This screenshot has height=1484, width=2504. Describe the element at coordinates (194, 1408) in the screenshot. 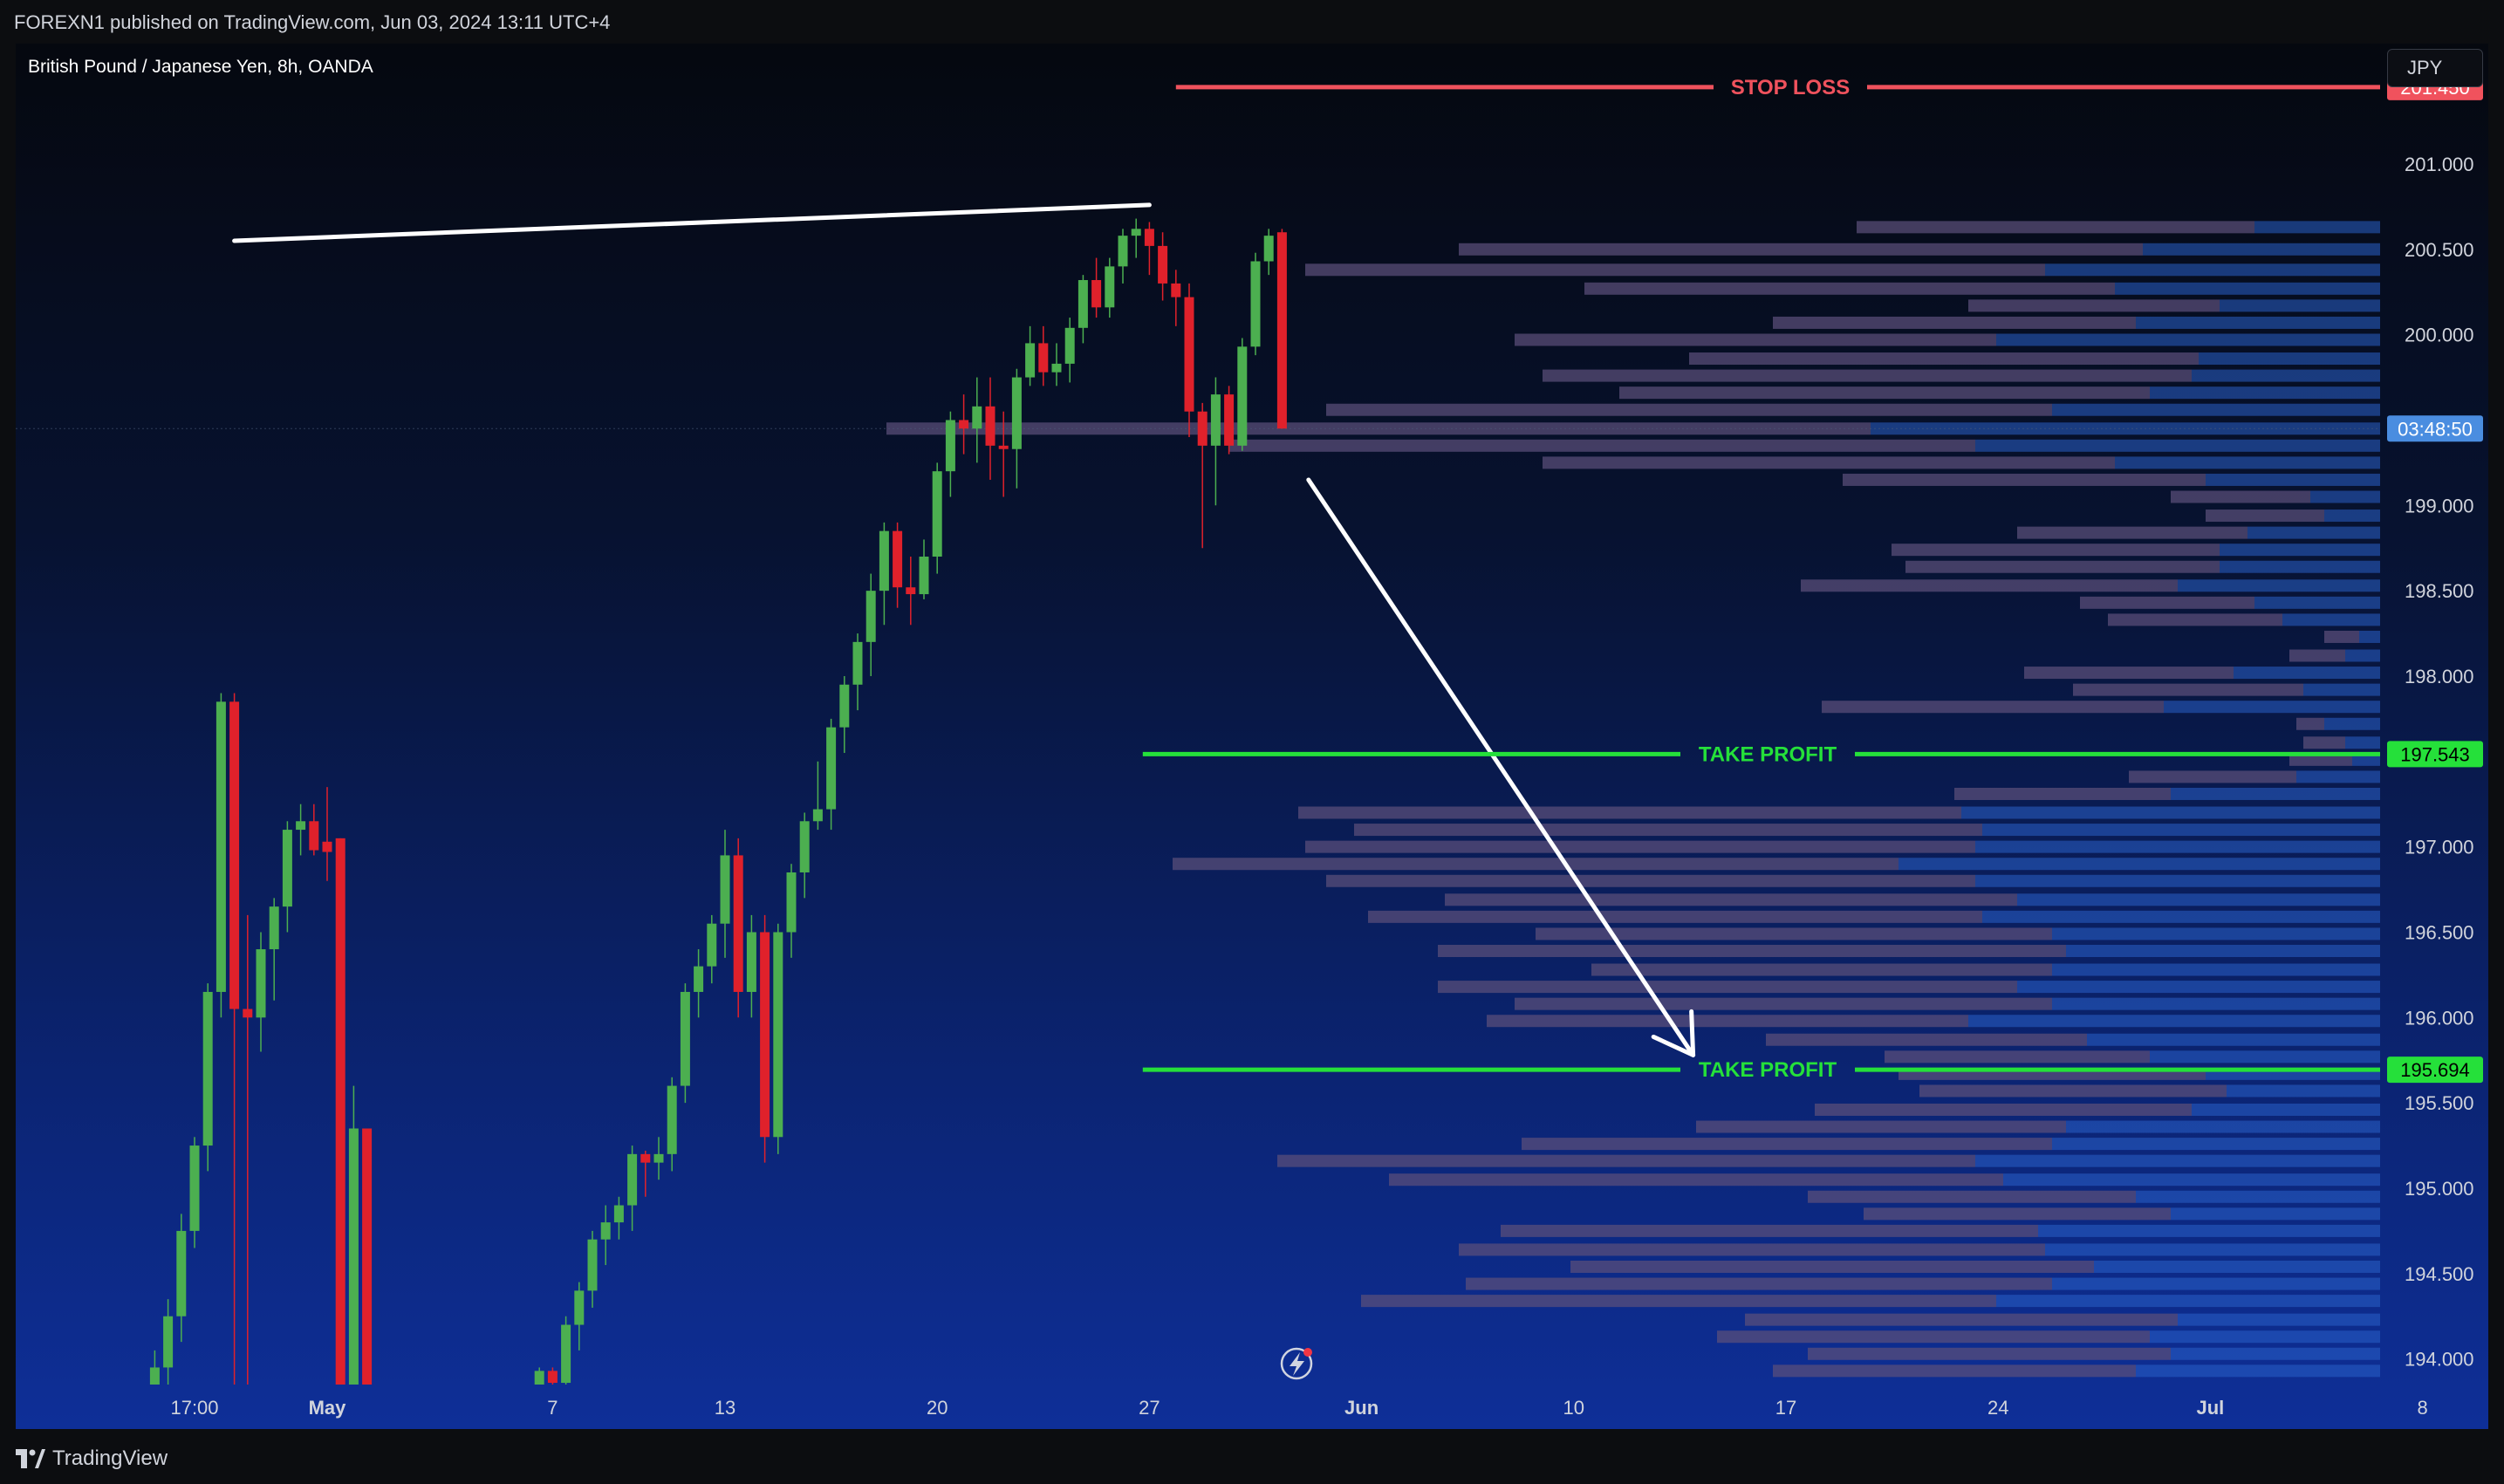

I see `x-tick-label: 17:00` at that location.